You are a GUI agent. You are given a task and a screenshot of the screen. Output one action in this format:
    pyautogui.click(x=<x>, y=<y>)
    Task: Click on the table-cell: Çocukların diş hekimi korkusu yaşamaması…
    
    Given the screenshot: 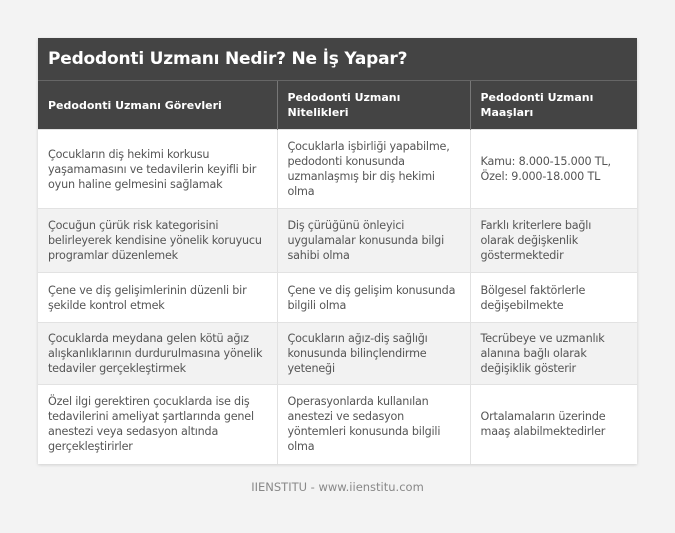 What is the action you would take?
    pyautogui.click(x=158, y=169)
    